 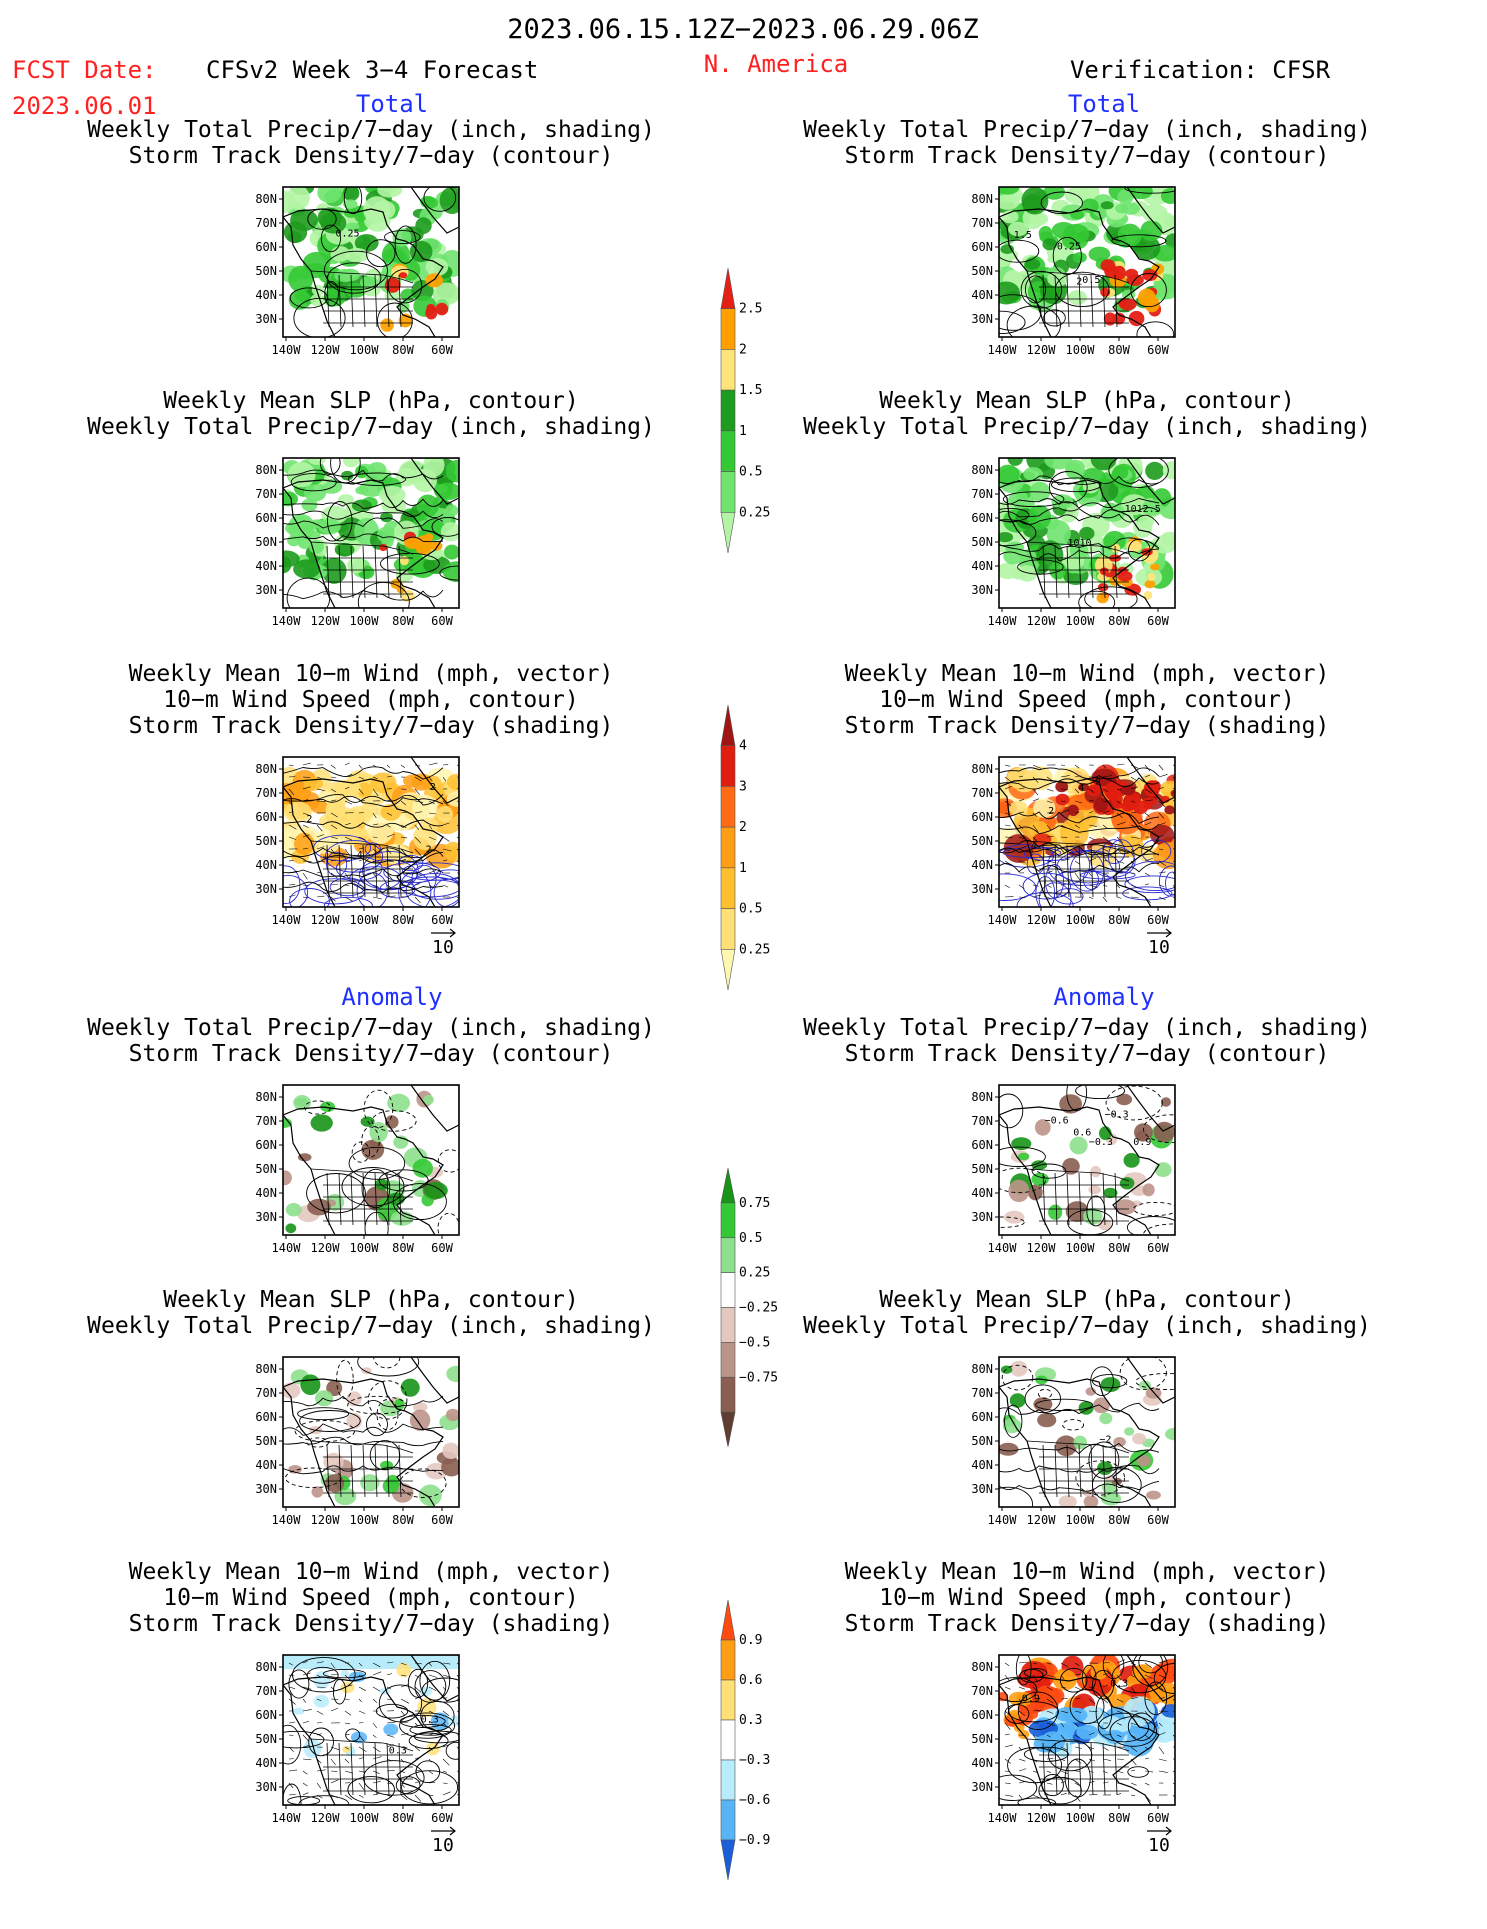 I want to click on colorbar-precip-total: 2.521.510.50.25, so click(x=745, y=410).